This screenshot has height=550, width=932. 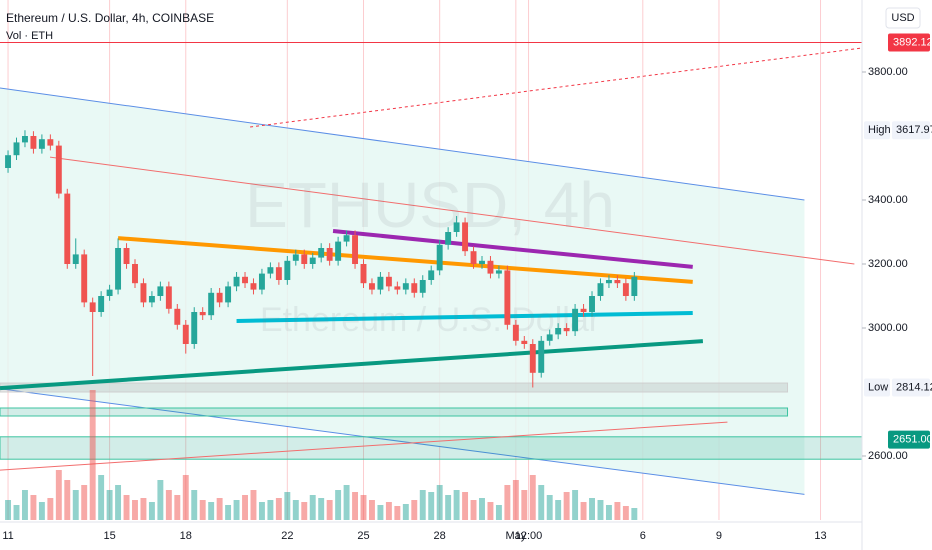 I want to click on x-tick-label: 13, so click(x=820, y=536).